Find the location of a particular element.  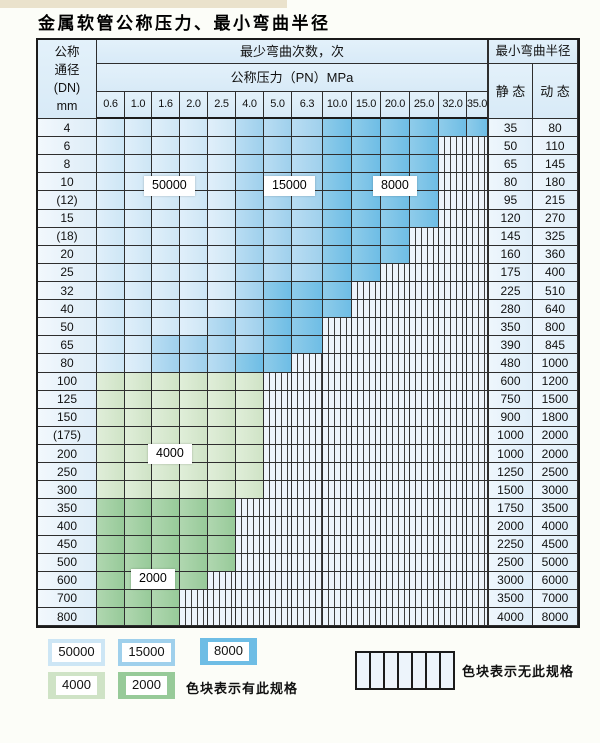

legend-swatch-4000: 4000 is located at coordinates (76, 685).